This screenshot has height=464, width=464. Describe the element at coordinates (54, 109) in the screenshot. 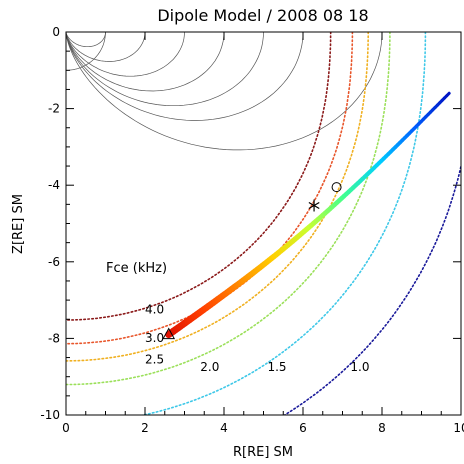

I see `y-tick-label: -2` at that location.